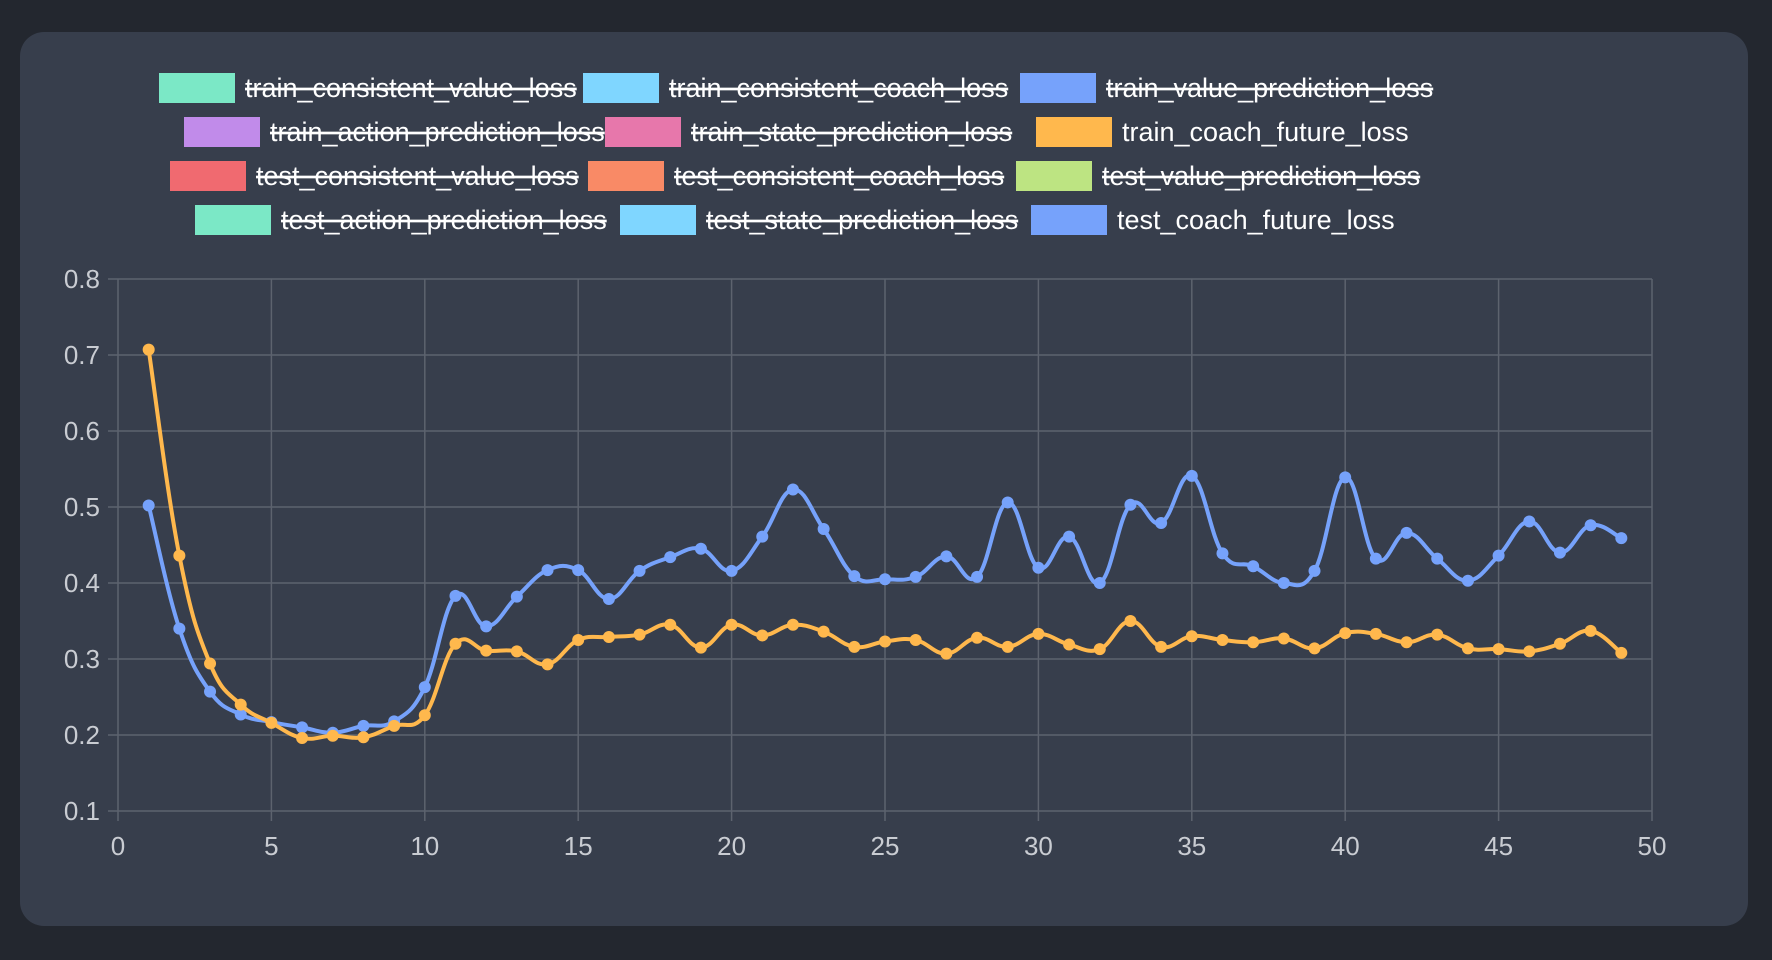 The image size is (1772, 960). What do you see at coordinates (374, 176) in the screenshot?
I see `legend-item-test-consistent-value-loss: test_consistent_value_loss` at bounding box center [374, 176].